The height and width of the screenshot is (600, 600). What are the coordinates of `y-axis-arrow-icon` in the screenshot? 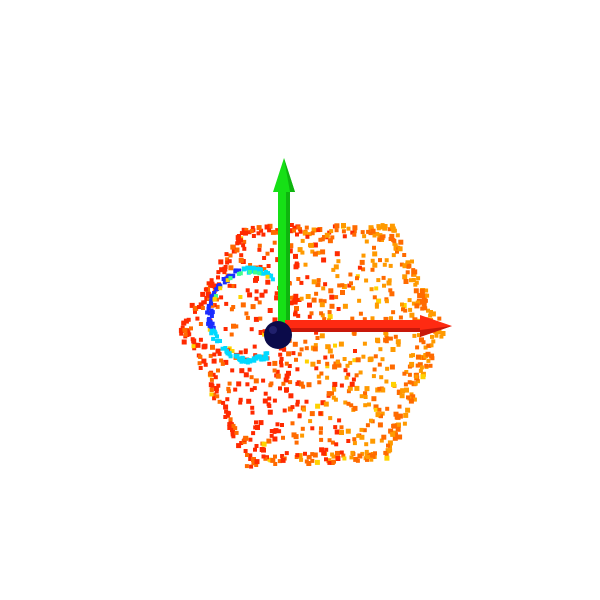 It's located at (284, 245).